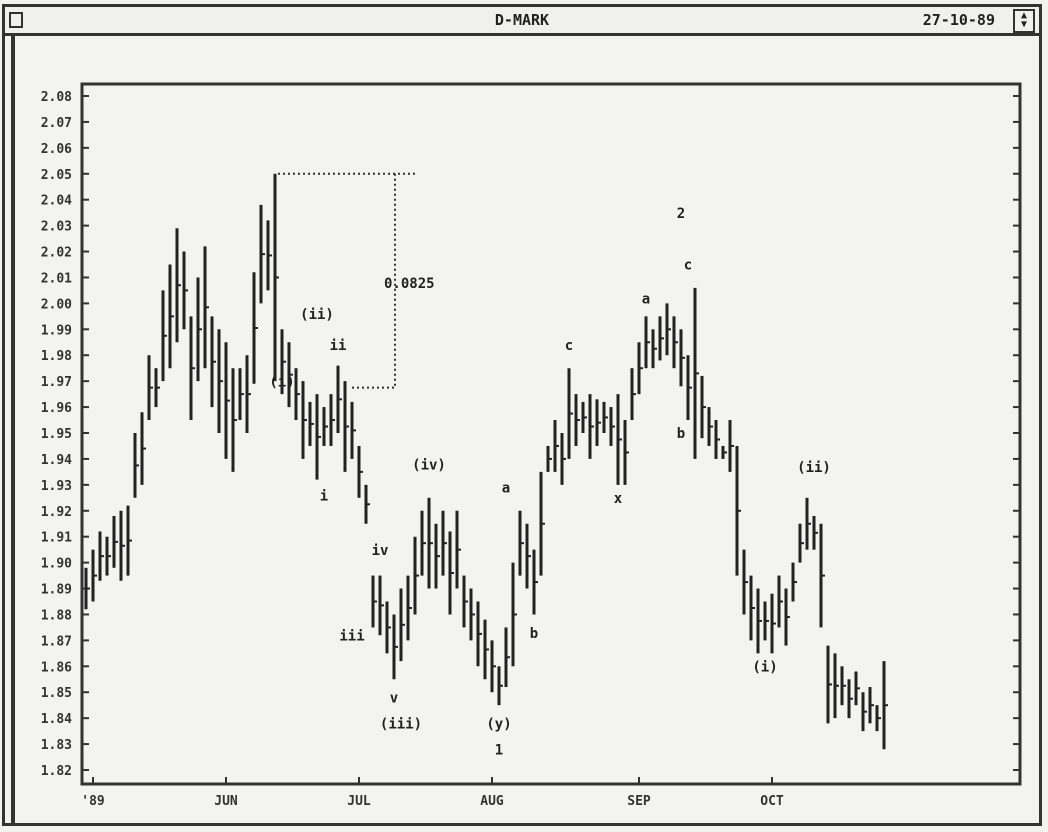 This screenshot has width=1048, height=832. I want to click on y-tick-label: 1.96, so click(56, 408).